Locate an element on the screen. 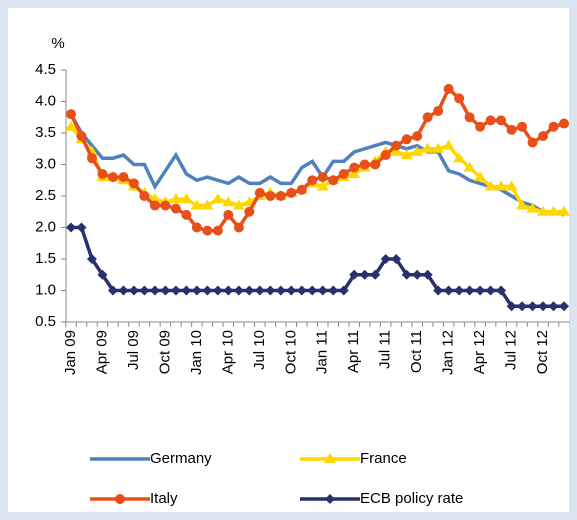 This screenshot has width=577, height=520. y-tick-label: 4.0 is located at coordinates (45, 100).